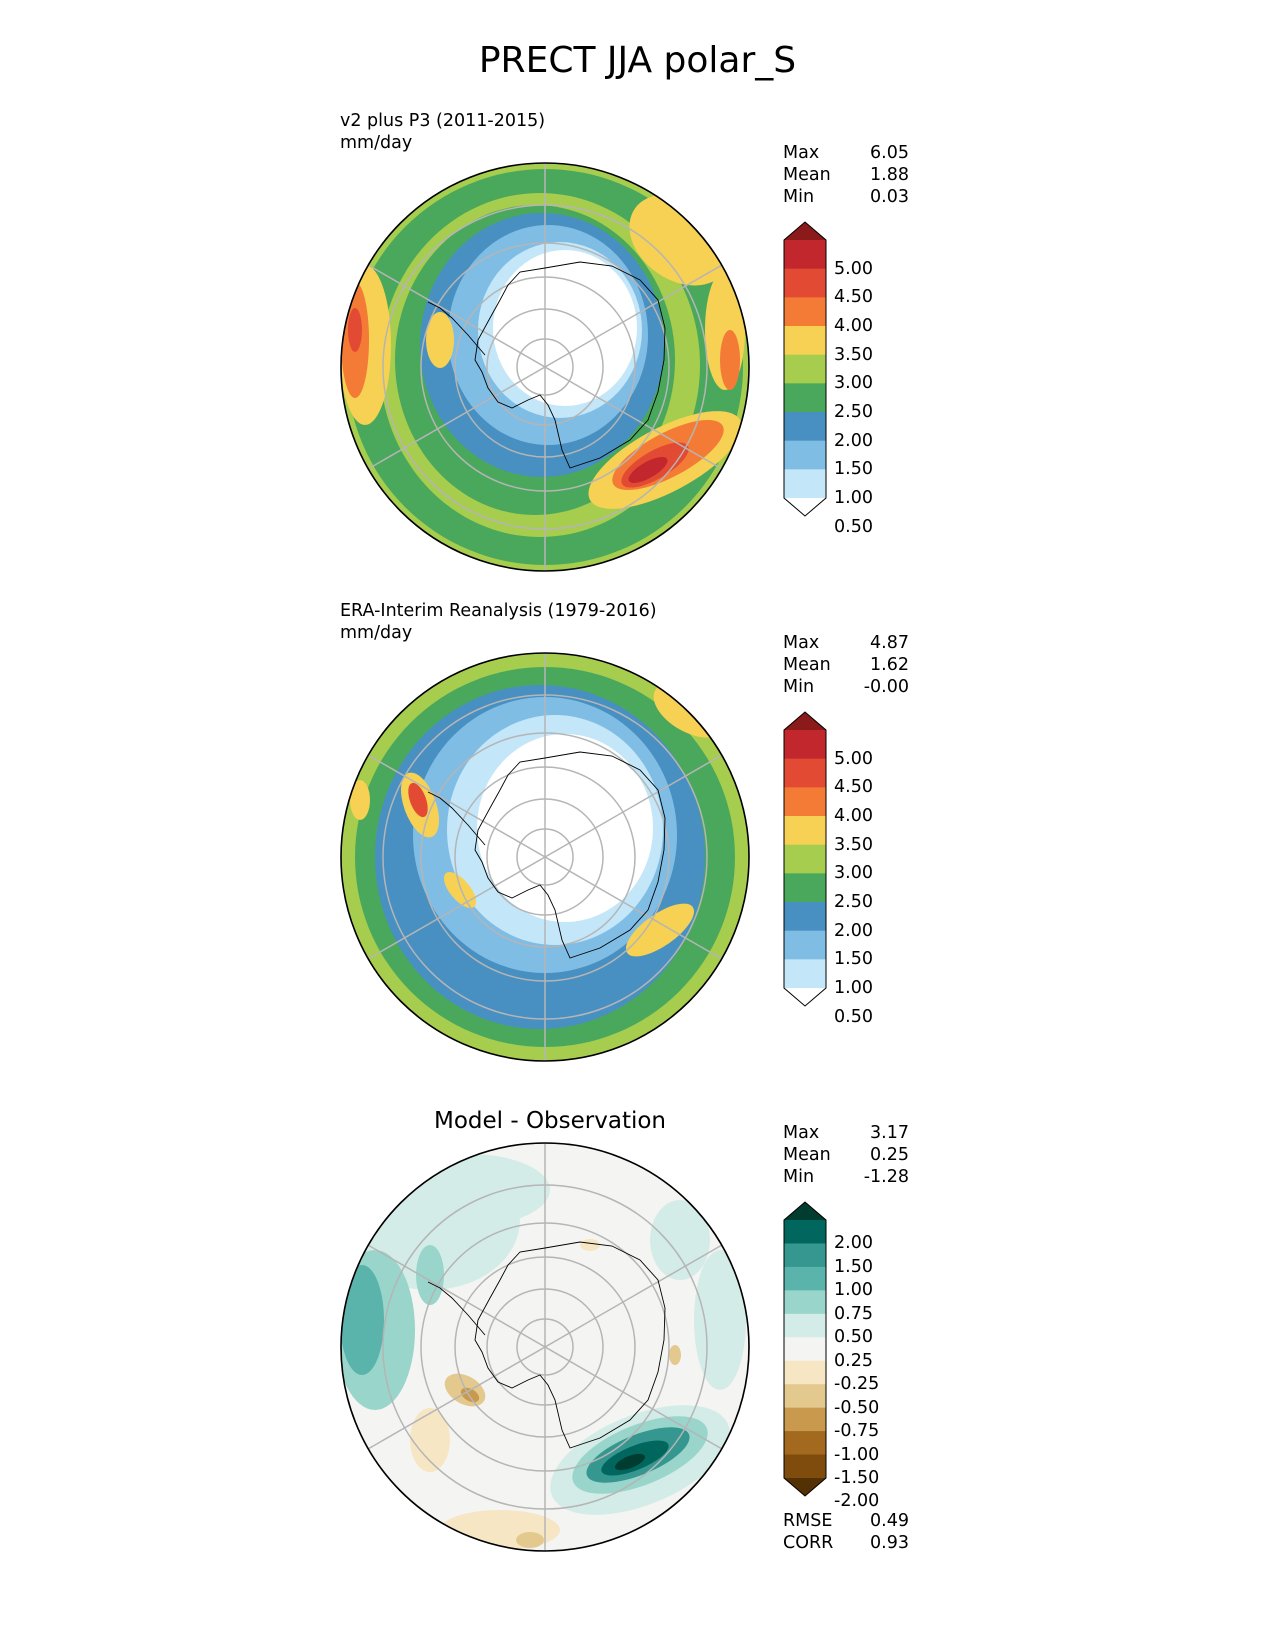  What do you see at coordinates (853, 988) in the screenshot?
I see `colorbar-precip-obs-tick-label: 1.00` at bounding box center [853, 988].